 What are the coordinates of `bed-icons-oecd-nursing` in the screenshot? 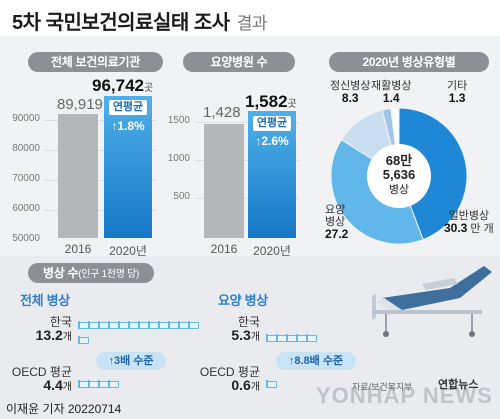 It's located at (281, 380).